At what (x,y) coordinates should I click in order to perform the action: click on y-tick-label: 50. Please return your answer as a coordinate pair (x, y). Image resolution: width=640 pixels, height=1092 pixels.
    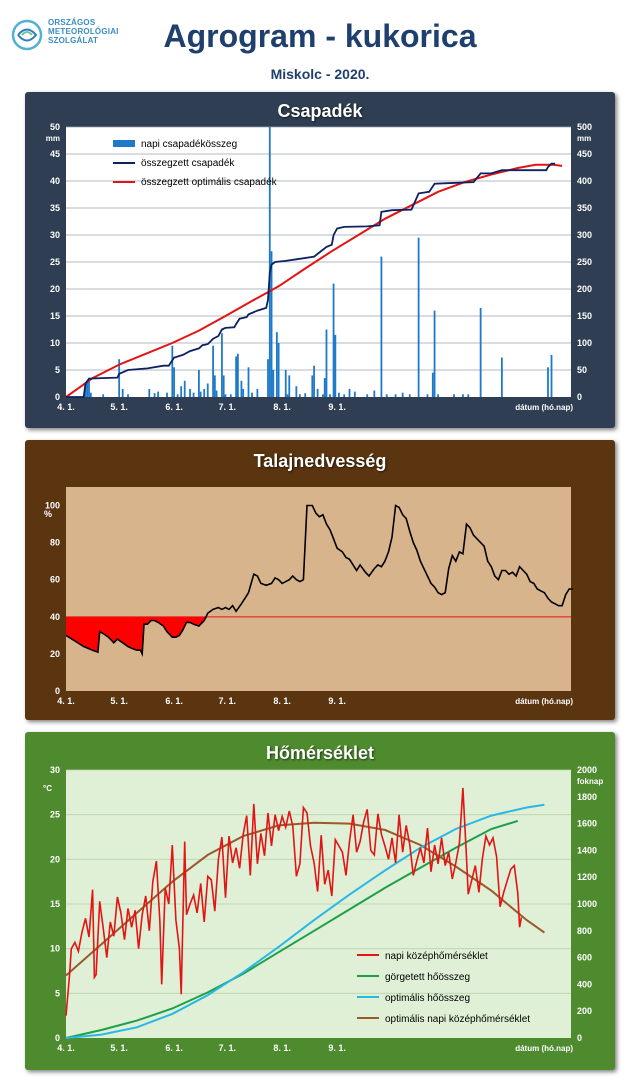
    Looking at the image, I should click on (55, 127).